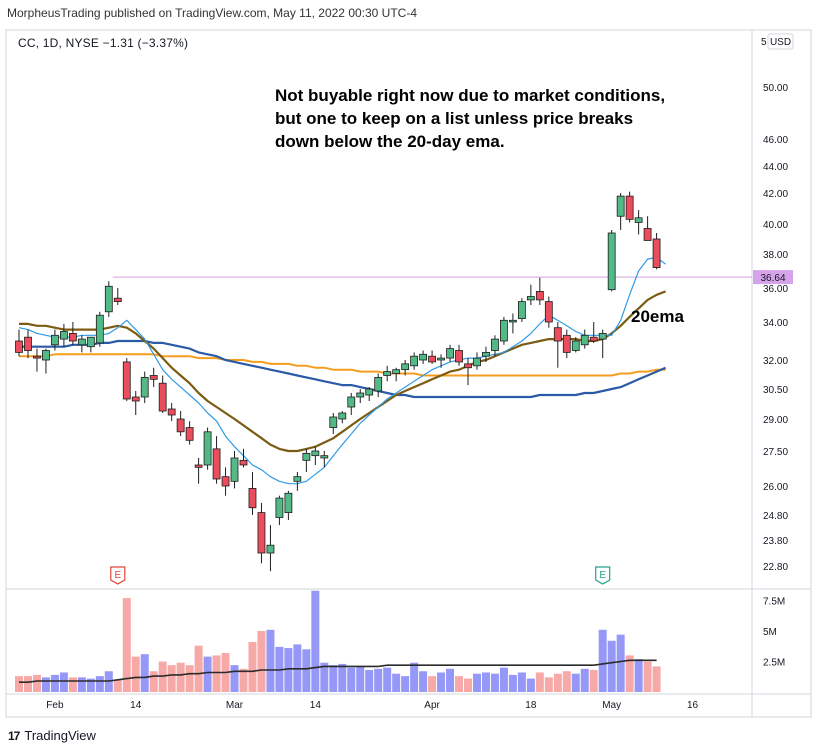 The width and height of the screenshot is (817, 753). What do you see at coordinates (775, 487) in the screenshot?
I see `price-tick-label: 26.00` at bounding box center [775, 487].